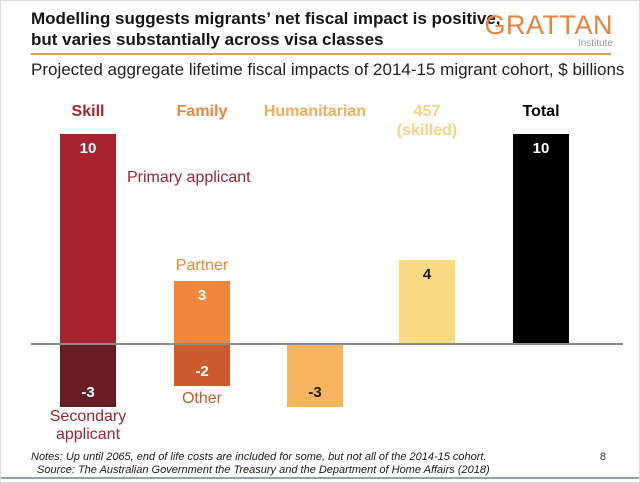  What do you see at coordinates (88, 425) in the screenshot?
I see `annotation-secondary-applicant: Secondary applicant` at bounding box center [88, 425].